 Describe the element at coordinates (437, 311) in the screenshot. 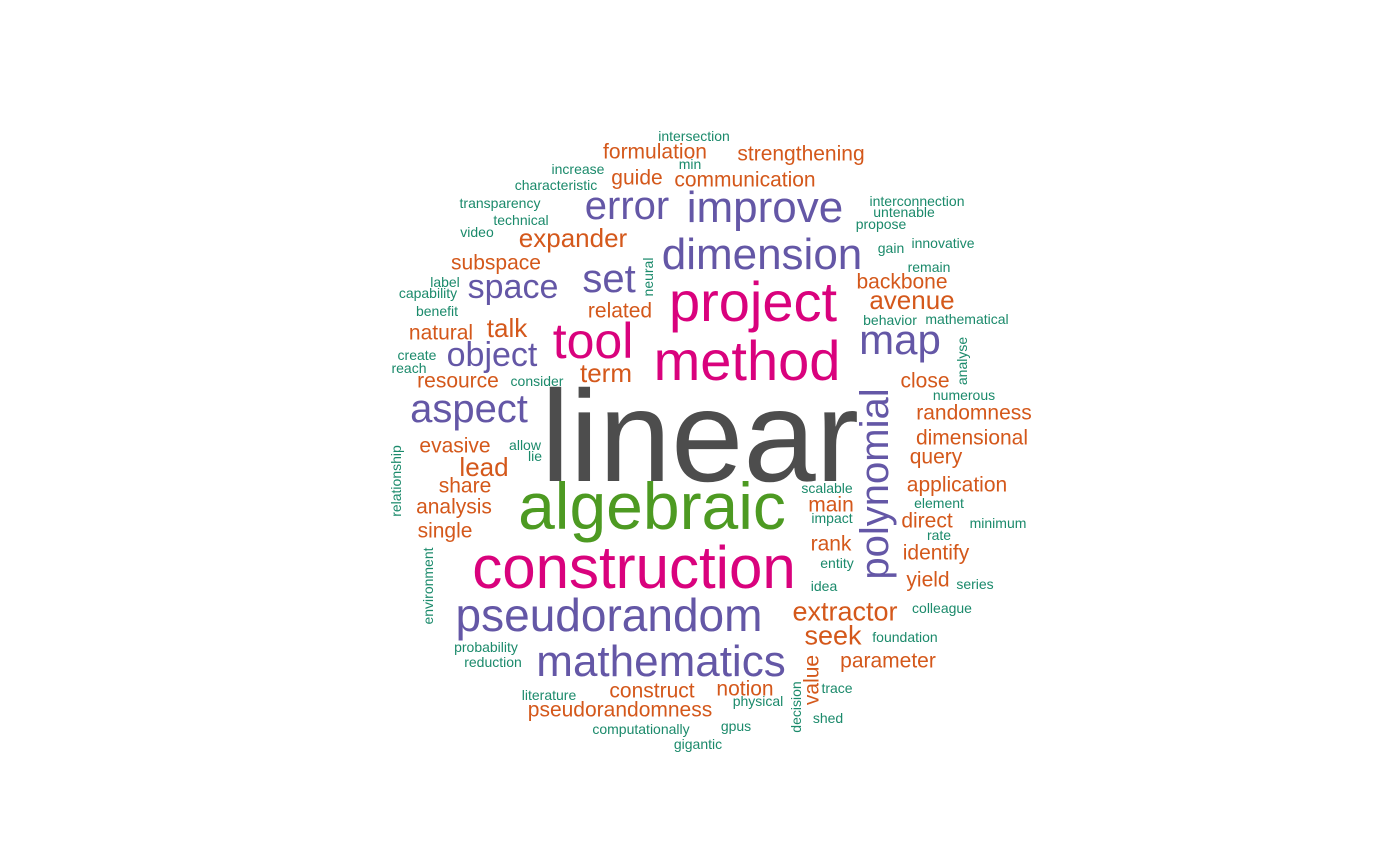

I see `word-benefit: benefit` at that location.